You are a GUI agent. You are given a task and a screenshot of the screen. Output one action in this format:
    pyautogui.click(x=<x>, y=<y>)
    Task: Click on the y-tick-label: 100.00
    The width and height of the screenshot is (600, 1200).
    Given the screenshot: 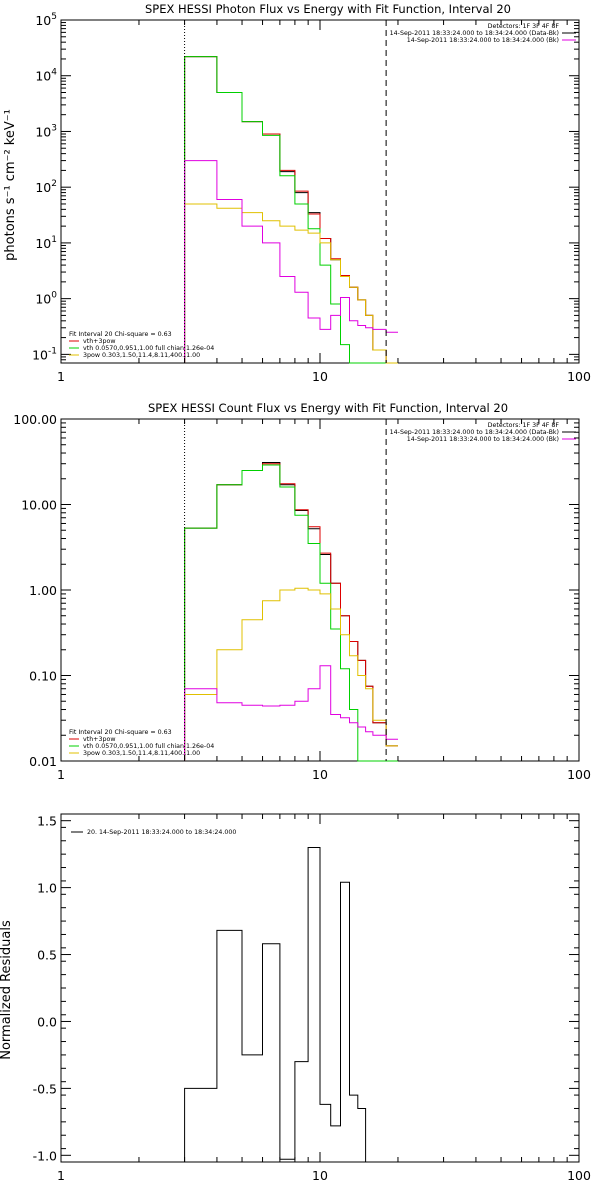 What is the action you would take?
    pyautogui.click(x=35, y=419)
    